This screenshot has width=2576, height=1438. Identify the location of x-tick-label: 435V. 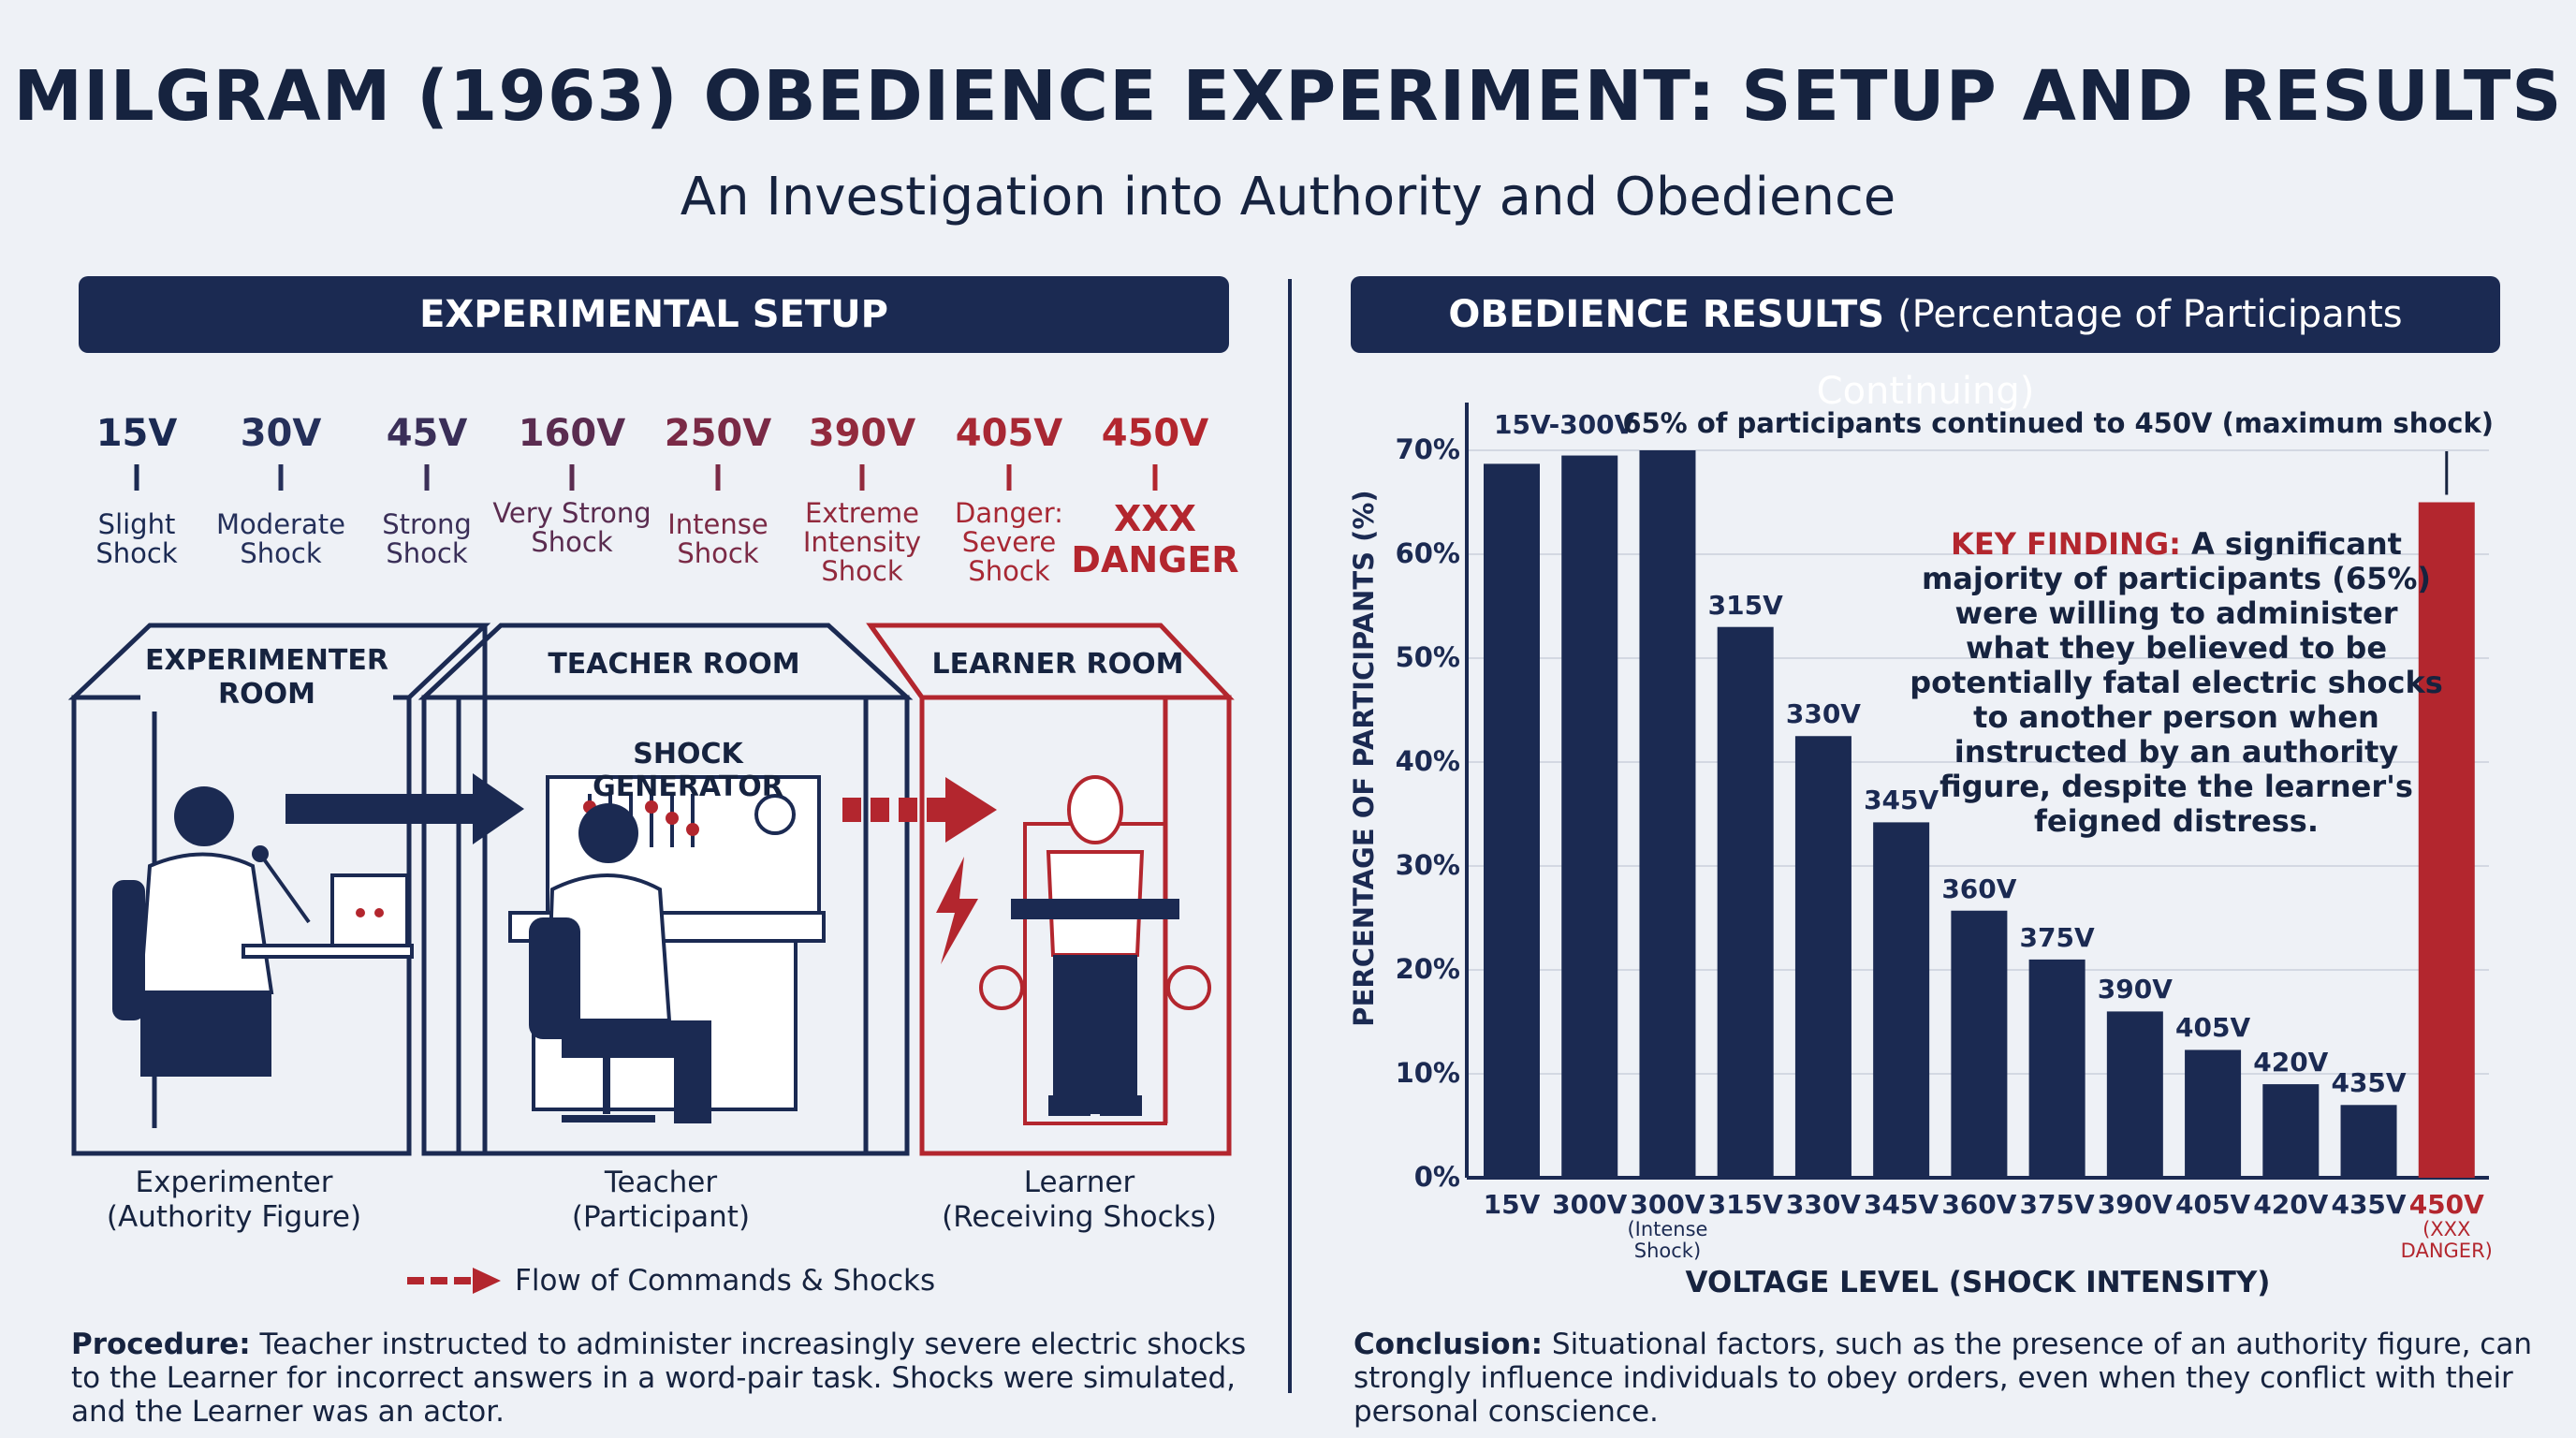
(2369, 1204).